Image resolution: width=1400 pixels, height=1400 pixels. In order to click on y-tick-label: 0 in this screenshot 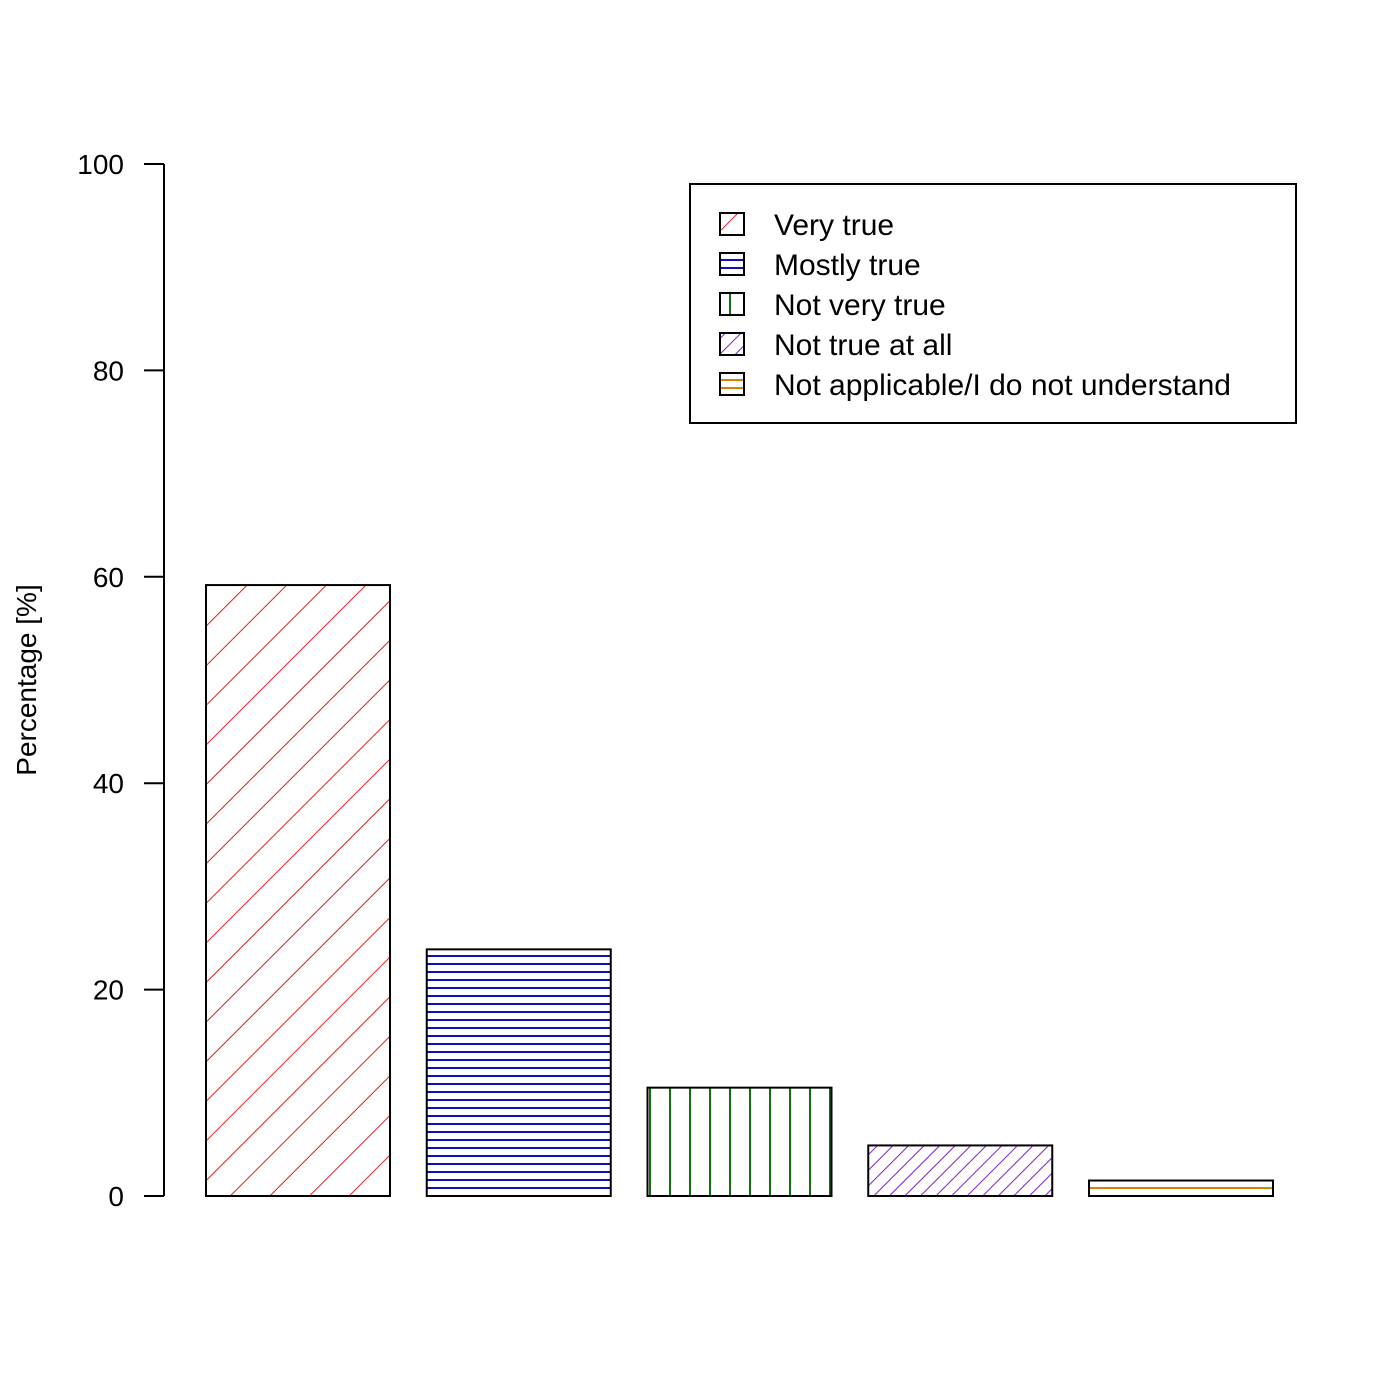, I will do `click(116, 1196)`.